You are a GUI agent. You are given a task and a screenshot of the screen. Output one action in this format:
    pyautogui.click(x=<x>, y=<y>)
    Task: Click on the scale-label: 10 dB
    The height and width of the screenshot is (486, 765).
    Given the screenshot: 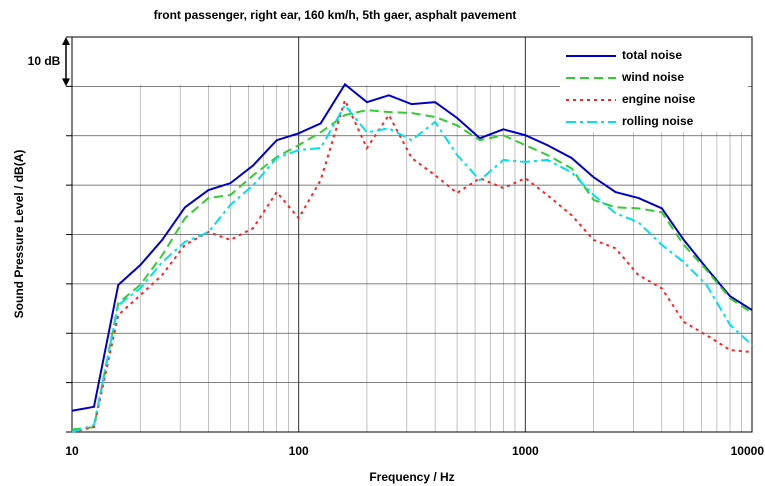 What is the action you would take?
    pyautogui.click(x=44, y=61)
    